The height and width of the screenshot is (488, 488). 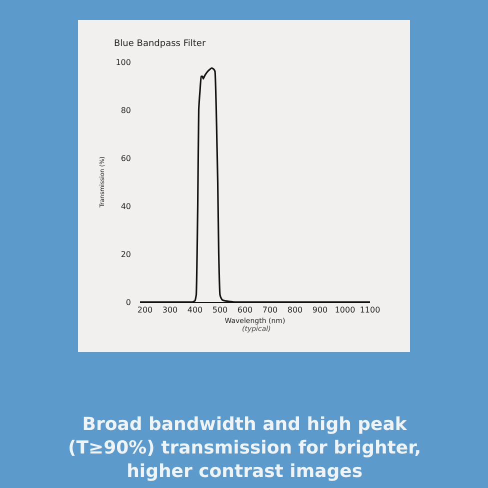 I want to click on x-tick-label: 200, so click(x=145, y=310).